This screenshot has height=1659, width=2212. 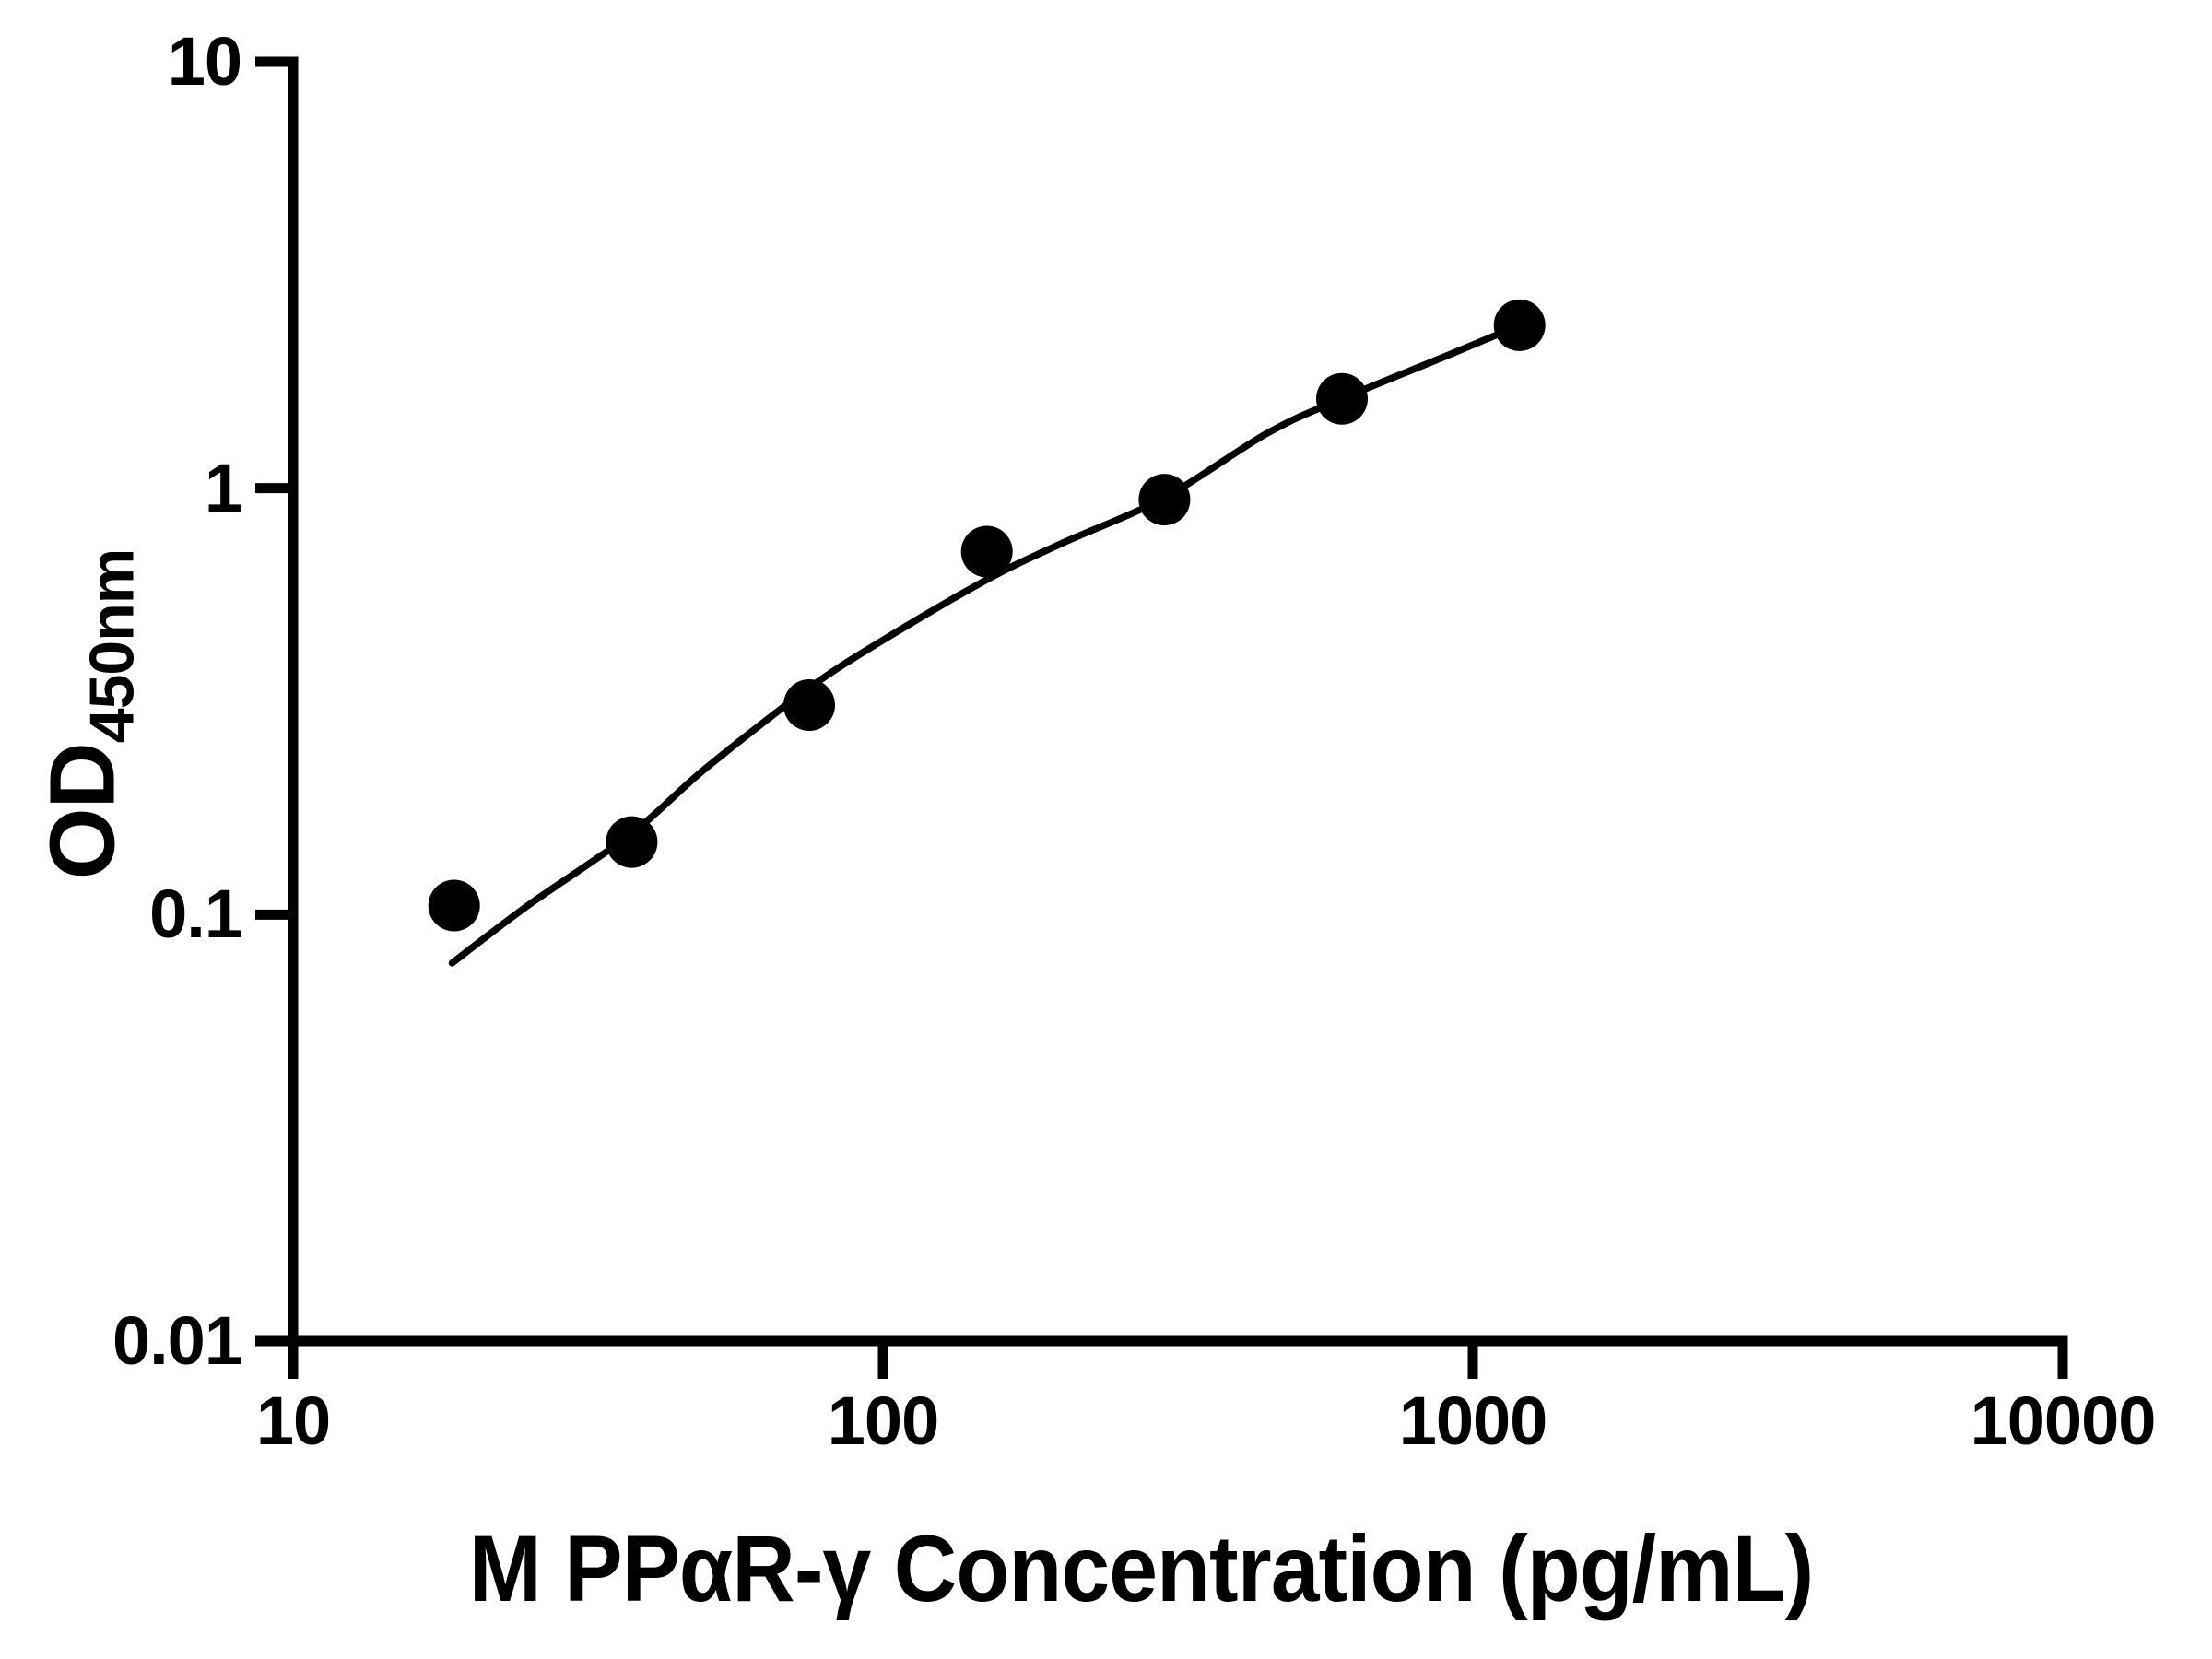 What do you see at coordinates (82, 811) in the screenshot?
I see `y-axis-title-text: OD` at bounding box center [82, 811].